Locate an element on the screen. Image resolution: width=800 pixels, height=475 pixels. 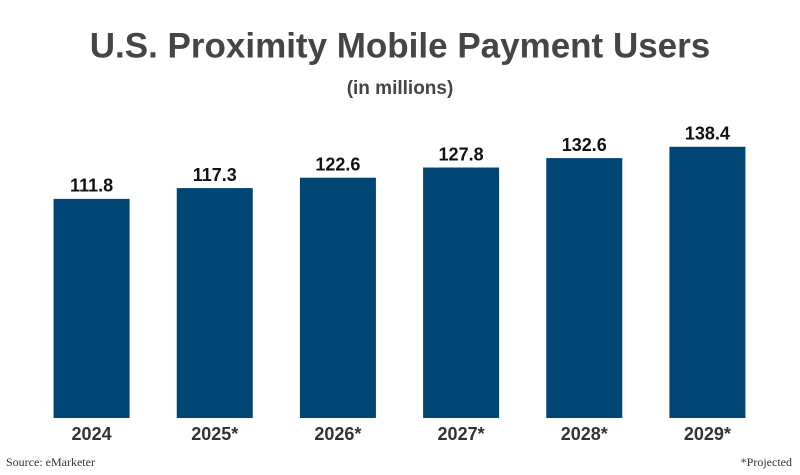
value-label: 138.4 is located at coordinates (707, 133).